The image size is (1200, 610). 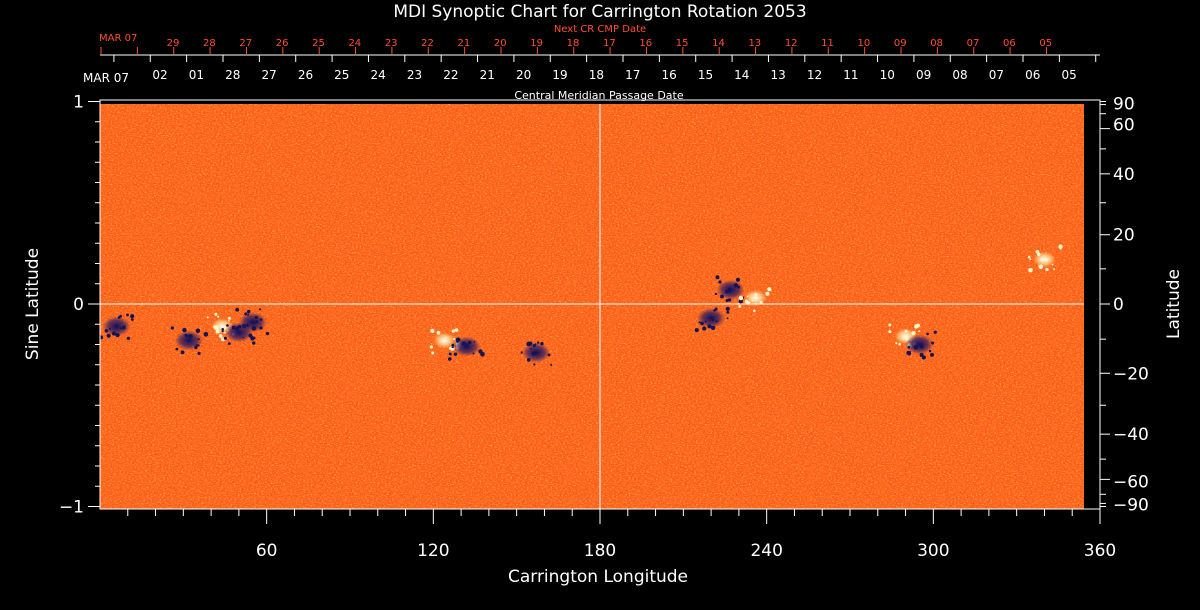 I want to click on next-cr-date: 06, so click(x=1009, y=43).